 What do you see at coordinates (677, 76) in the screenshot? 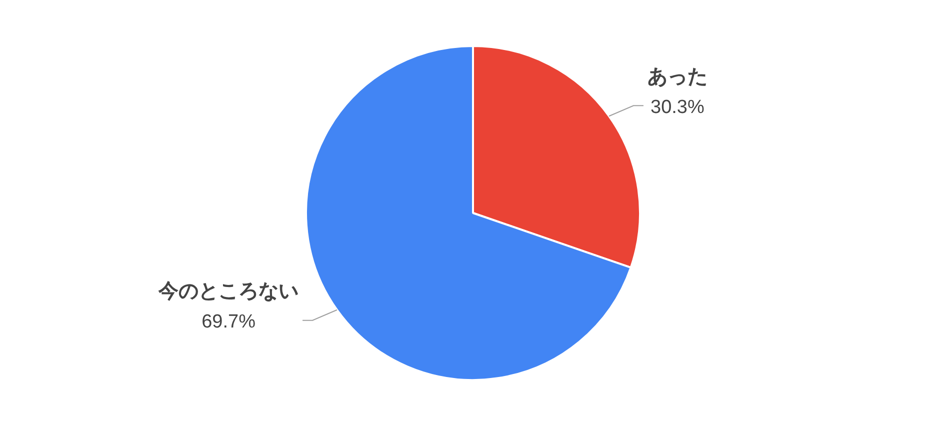
I see `slice-label: あった` at bounding box center [677, 76].